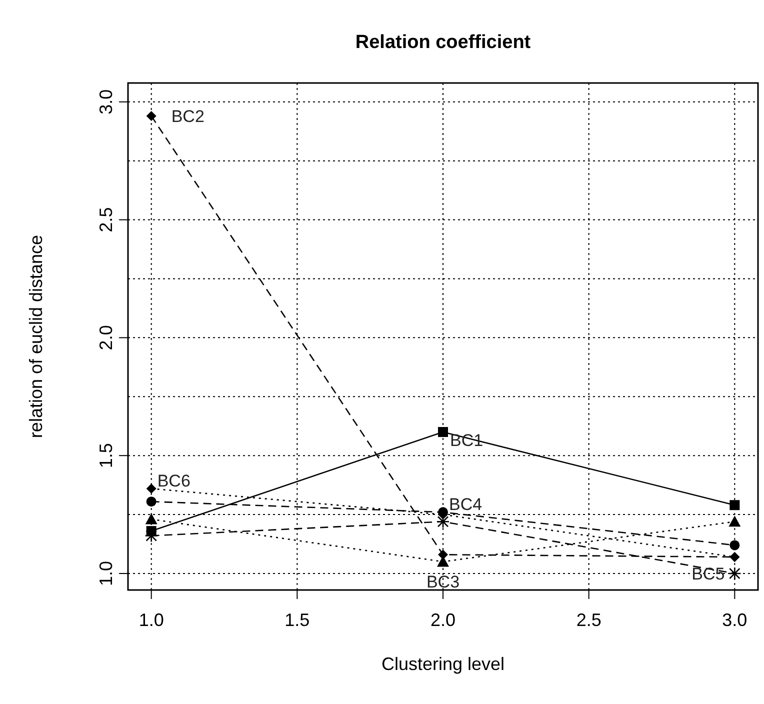 The height and width of the screenshot is (704, 764). What do you see at coordinates (36, 336) in the screenshot?
I see `y-axis-title: relation of euclid distance` at bounding box center [36, 336].